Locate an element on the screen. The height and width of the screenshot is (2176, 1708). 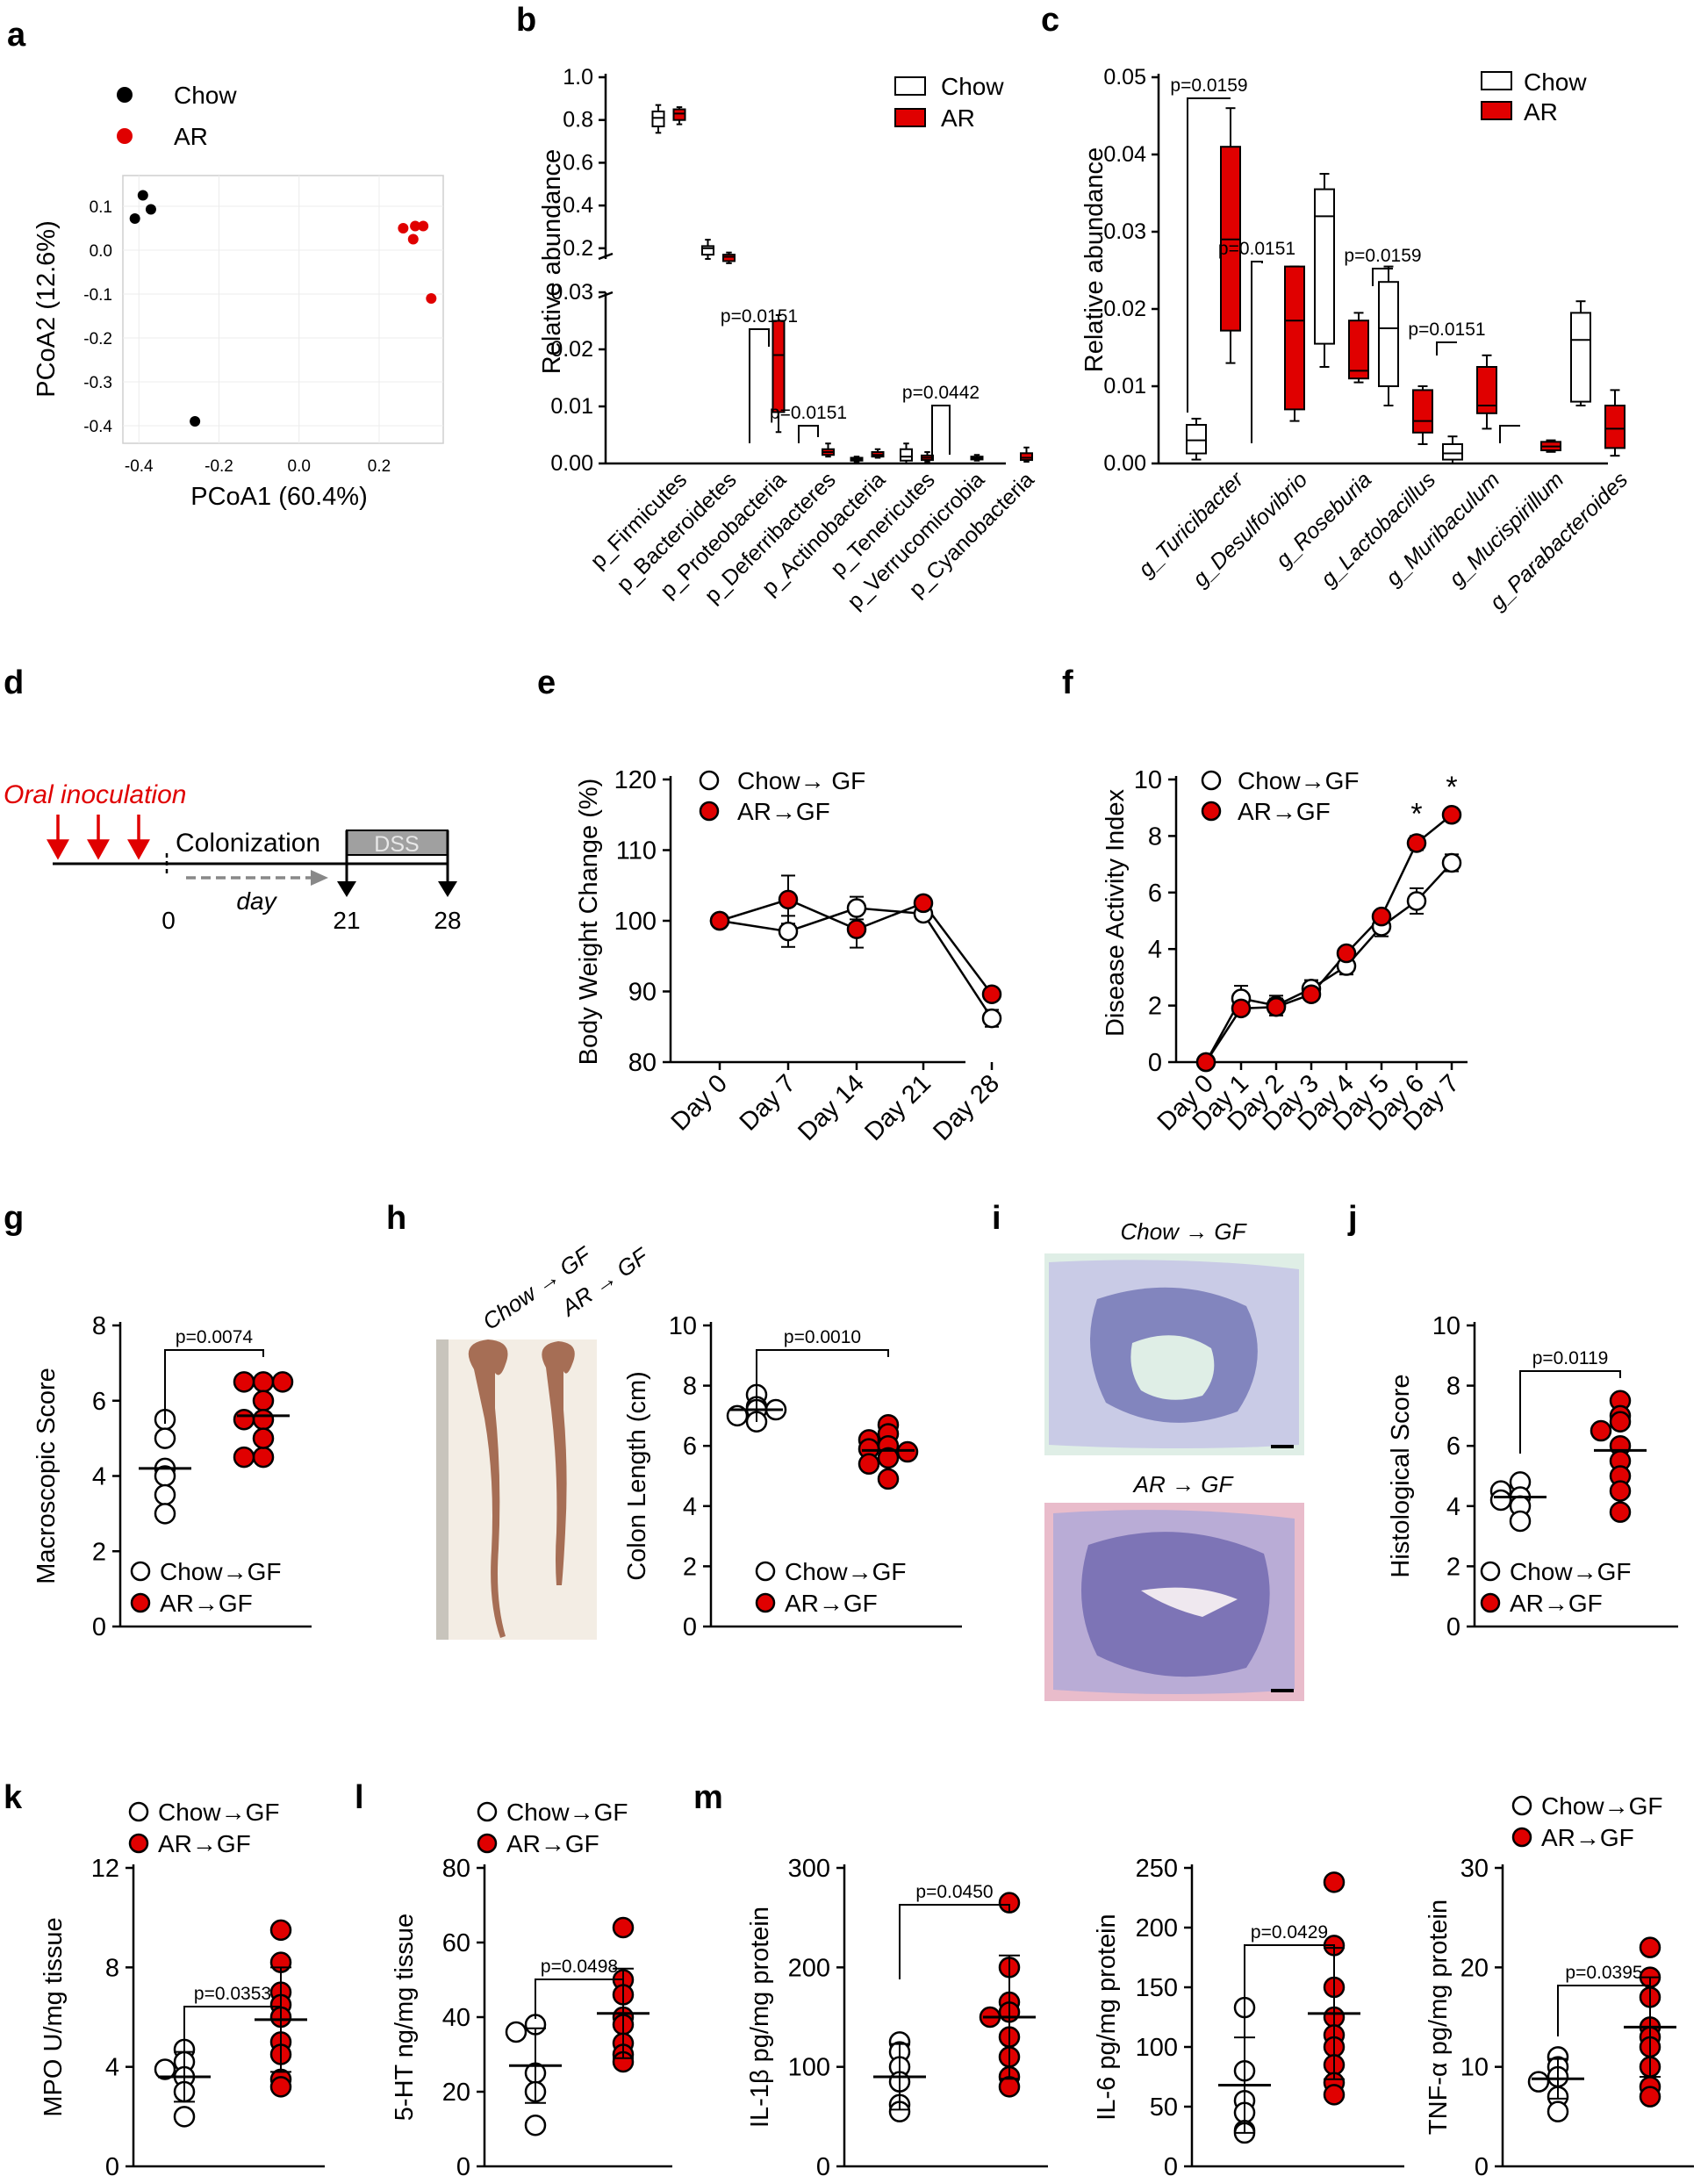
box-chow-3-box is located at coordinates (1388, 334).